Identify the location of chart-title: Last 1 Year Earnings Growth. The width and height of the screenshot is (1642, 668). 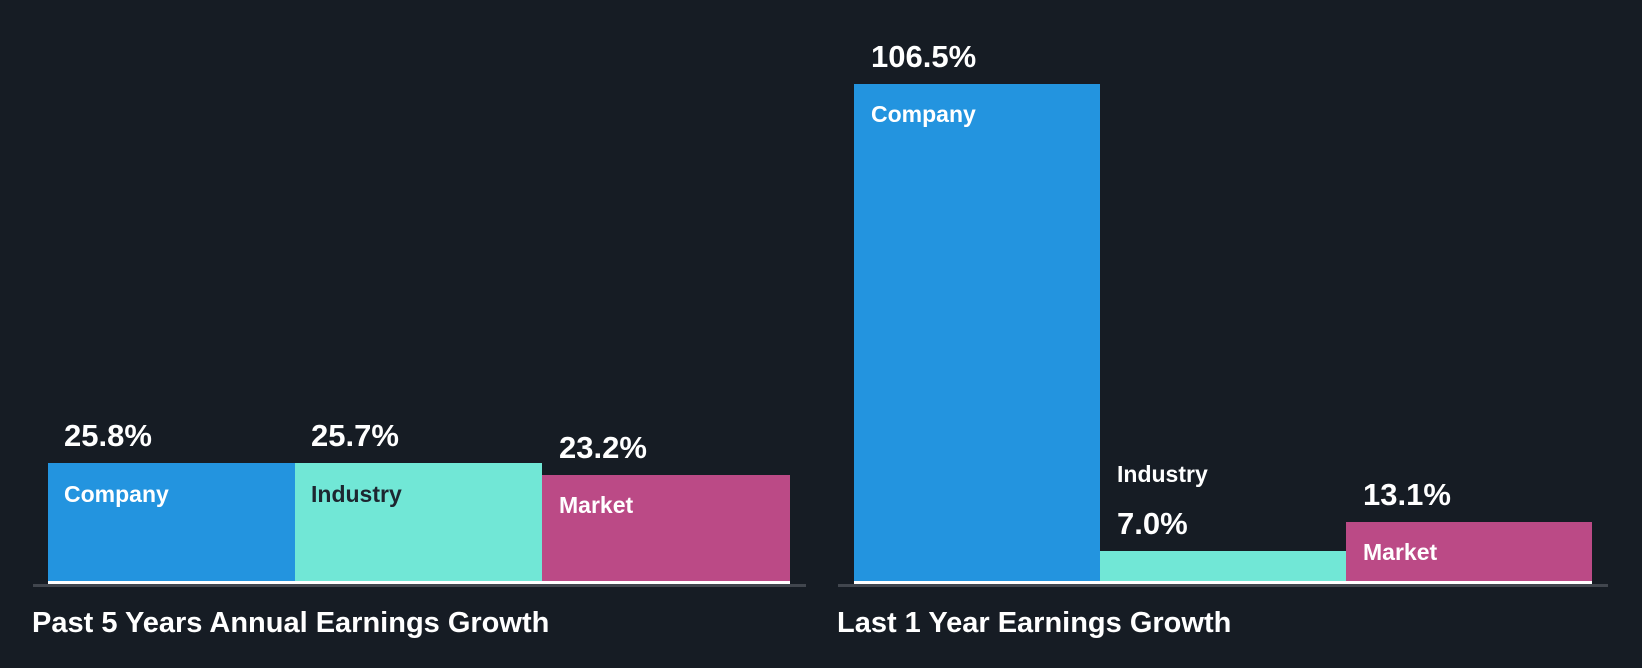
(1034, 623).